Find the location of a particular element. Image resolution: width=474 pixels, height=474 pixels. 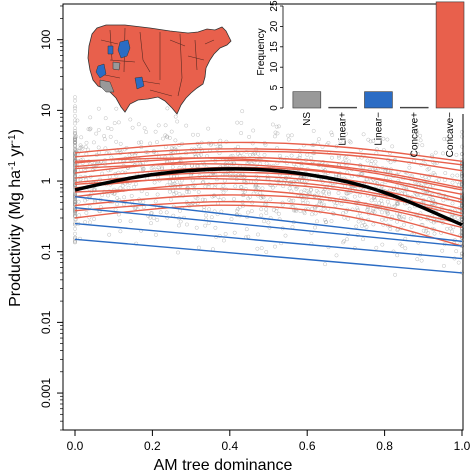

x-tick-label: 0.0 is located at coordinates (75, 446).